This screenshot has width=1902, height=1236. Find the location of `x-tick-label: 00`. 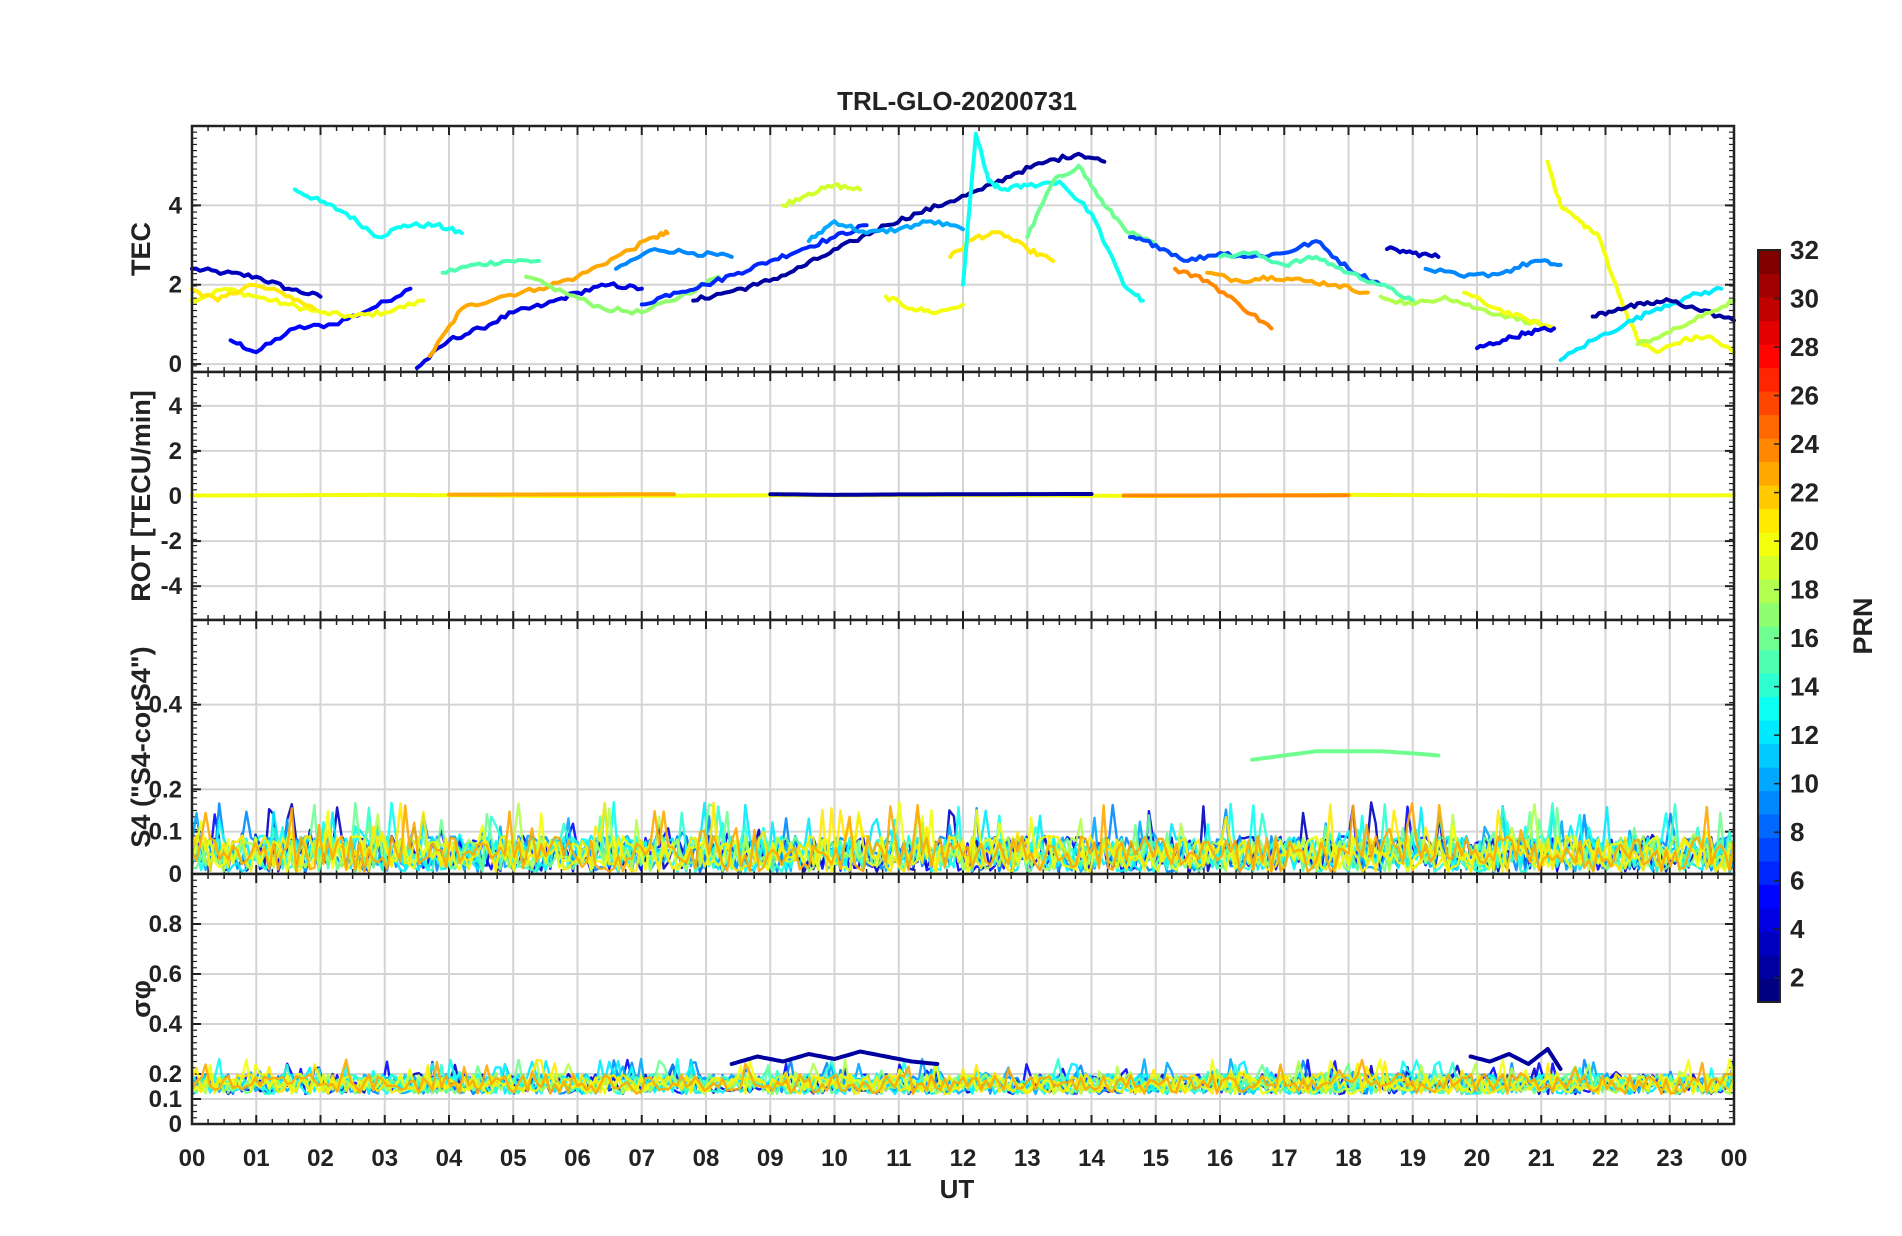

x-tick-label: 00 is located at coordinates (192, 1158).